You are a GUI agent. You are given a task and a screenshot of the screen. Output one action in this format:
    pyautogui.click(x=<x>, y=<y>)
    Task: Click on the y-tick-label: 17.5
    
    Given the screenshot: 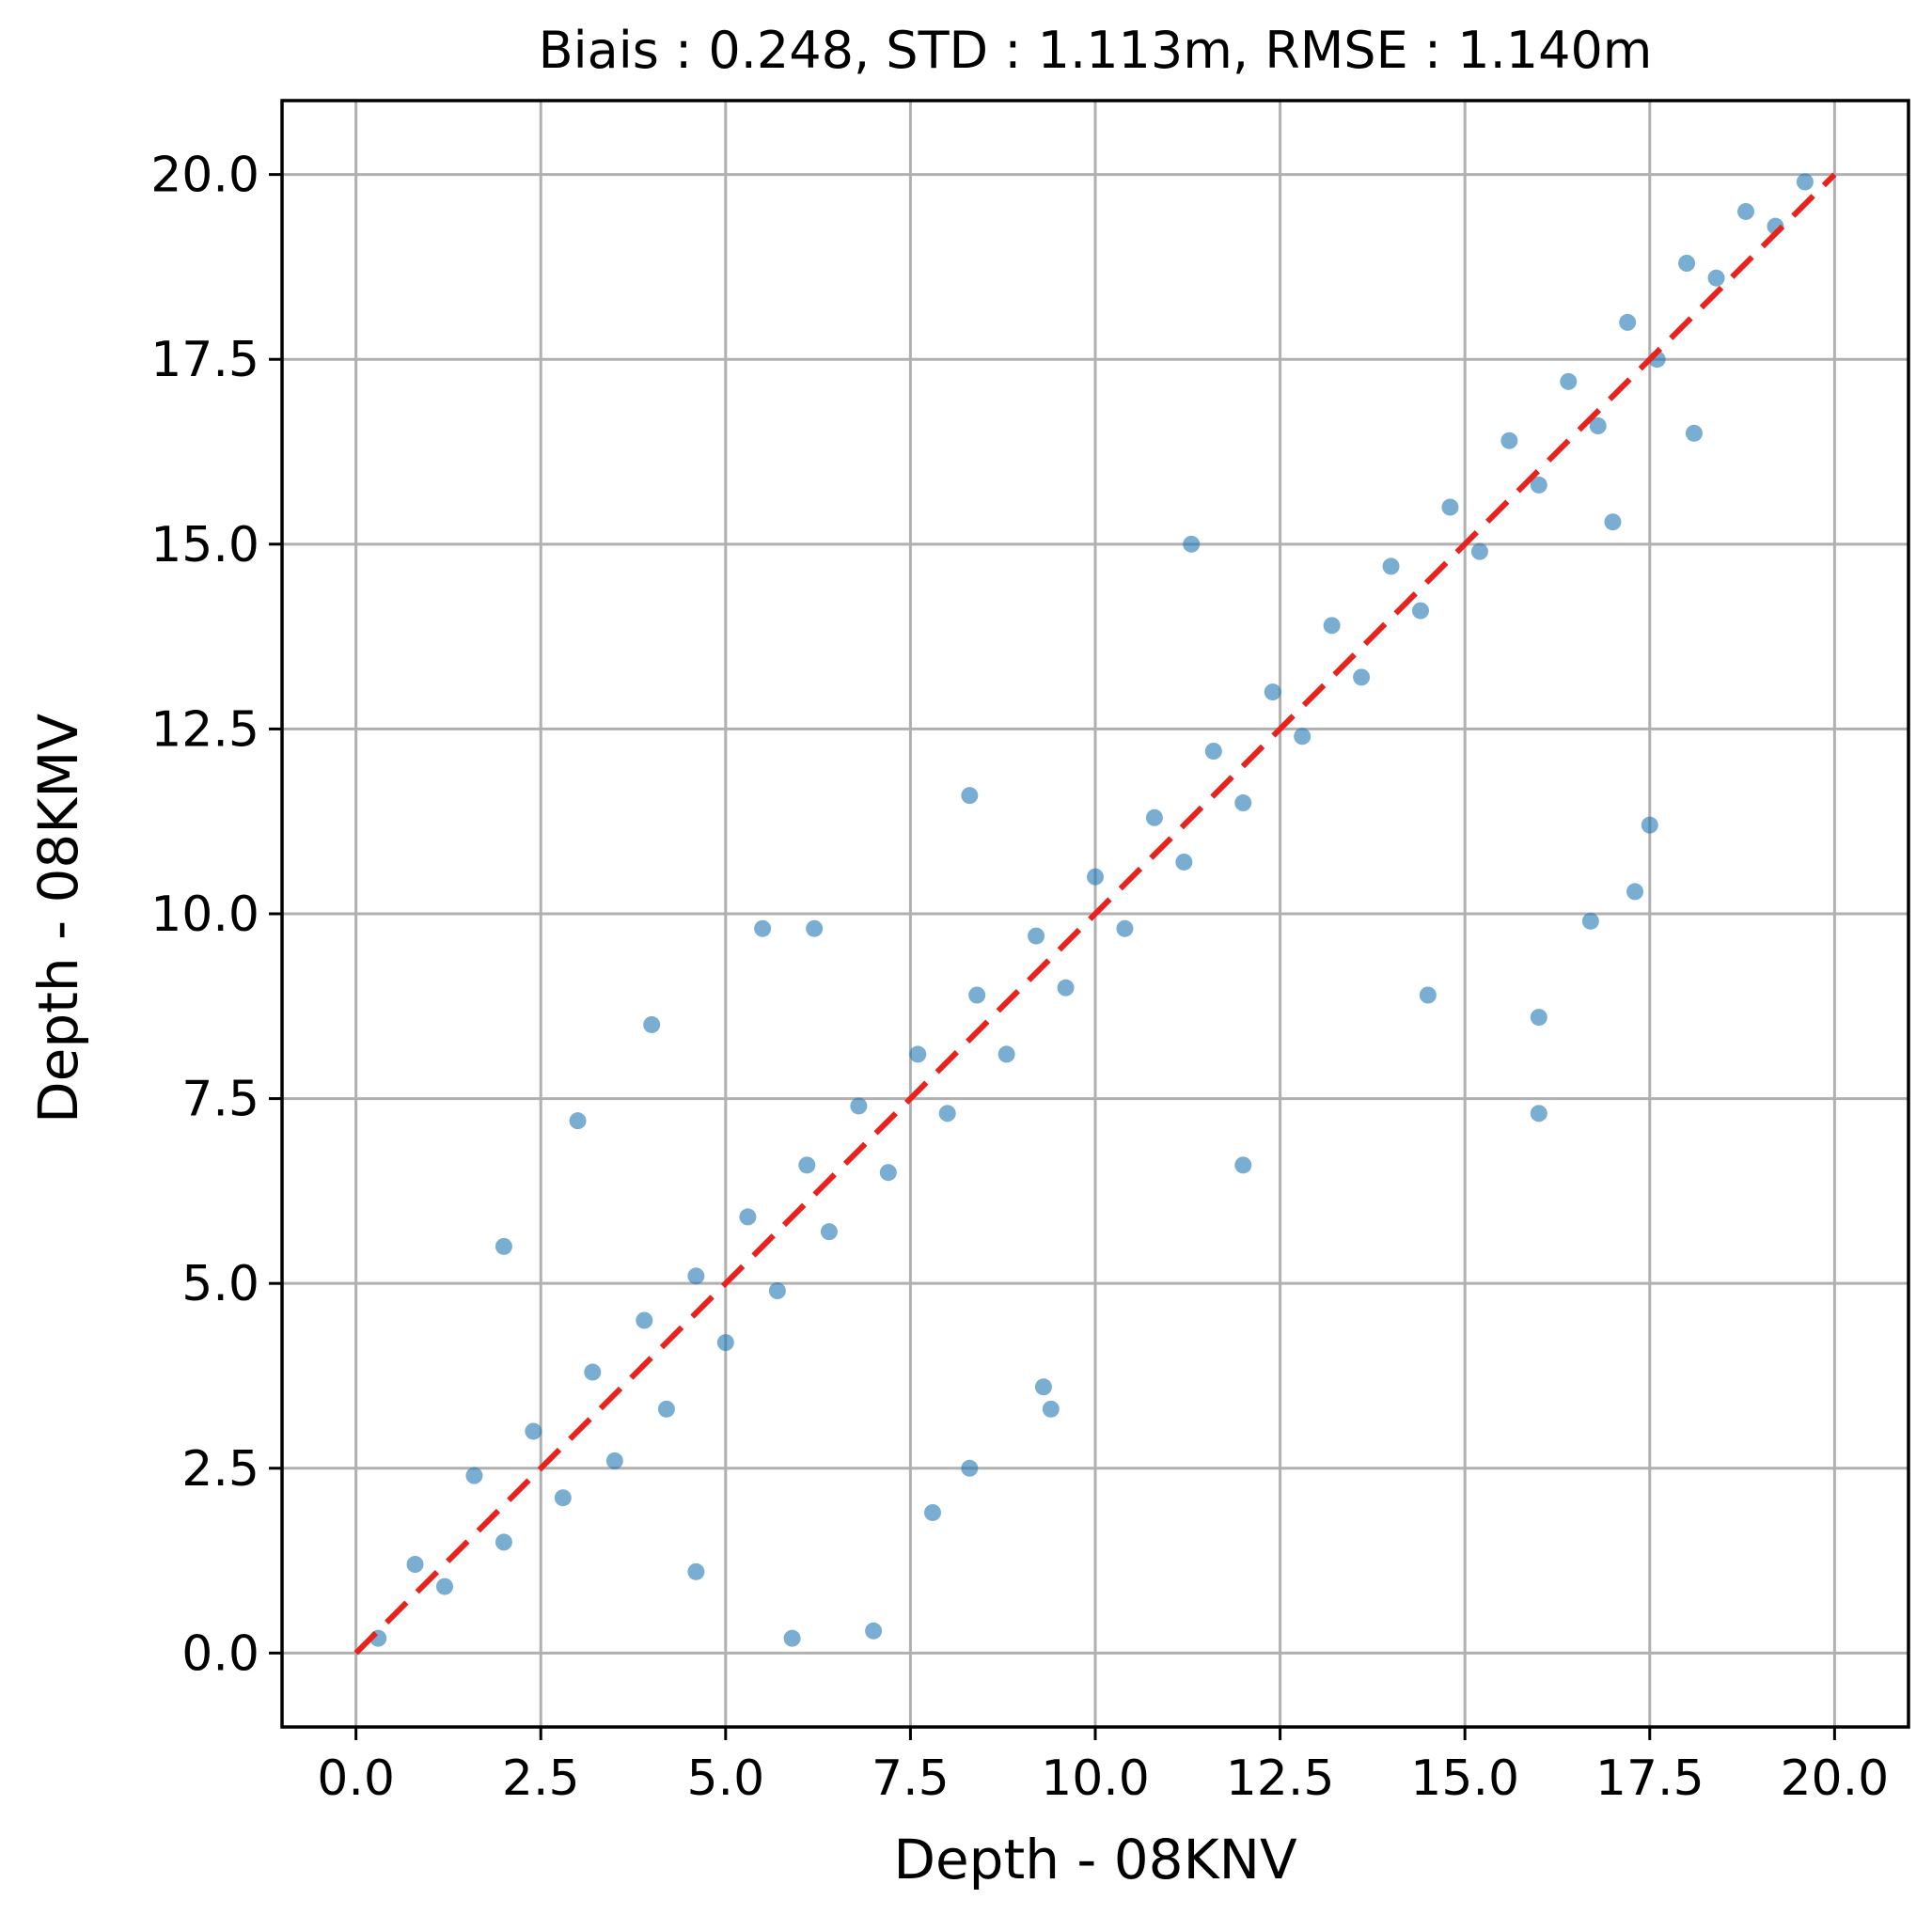 What is the action you would take?
    pyautogui.click(x=205, y=360)
    